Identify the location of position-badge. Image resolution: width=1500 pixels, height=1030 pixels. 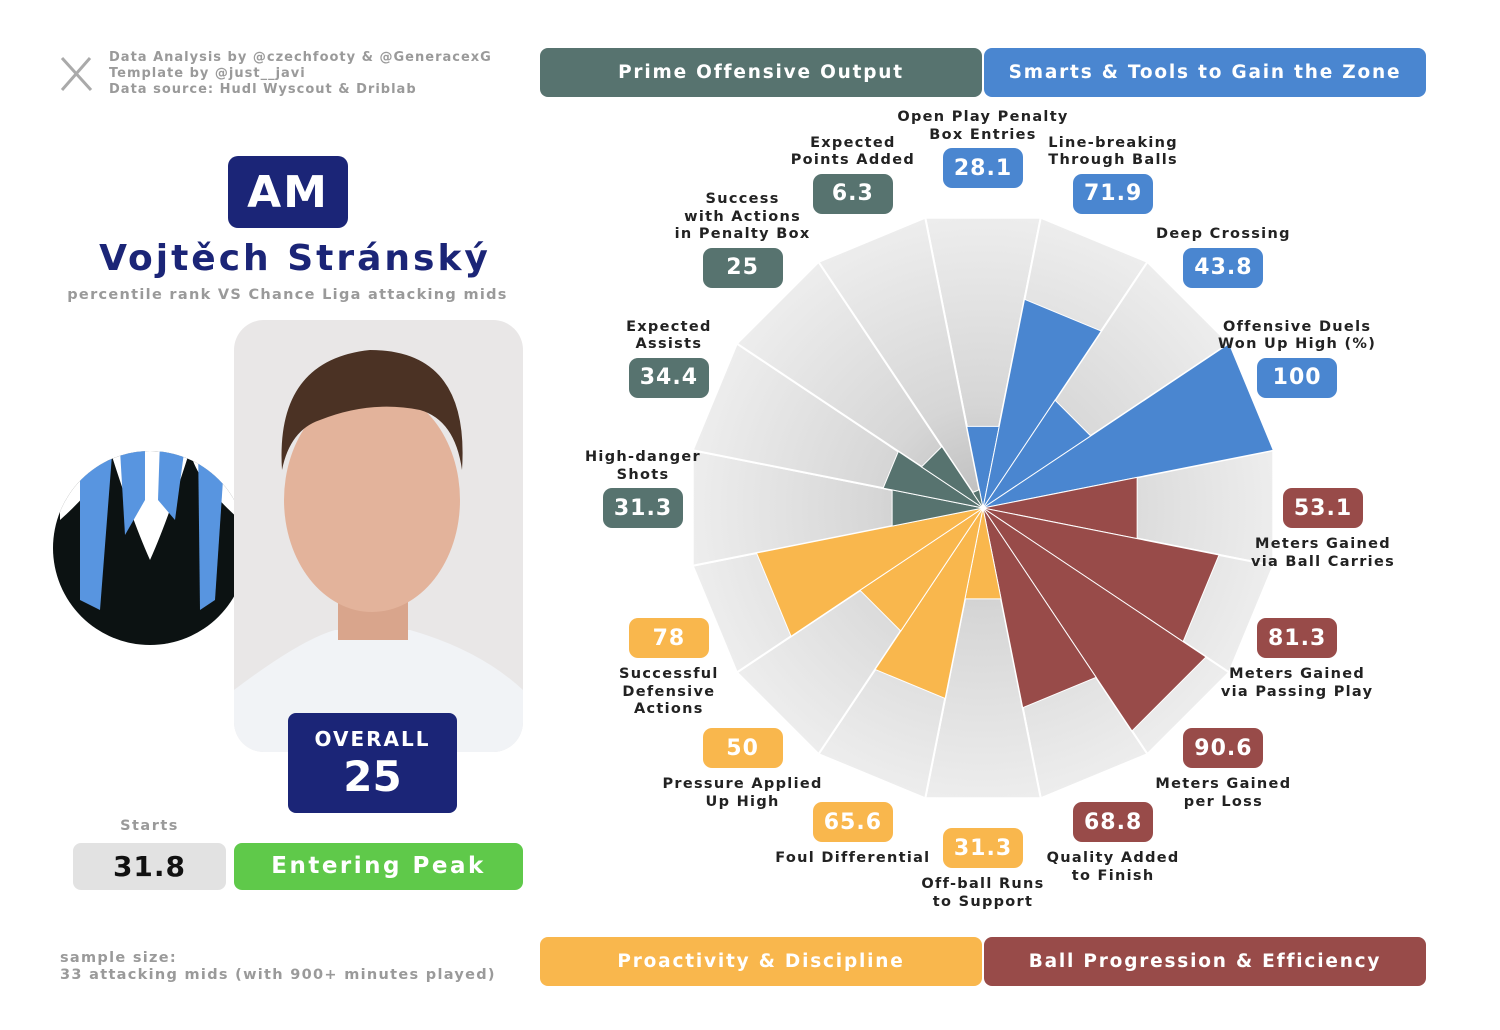
(288, 192).